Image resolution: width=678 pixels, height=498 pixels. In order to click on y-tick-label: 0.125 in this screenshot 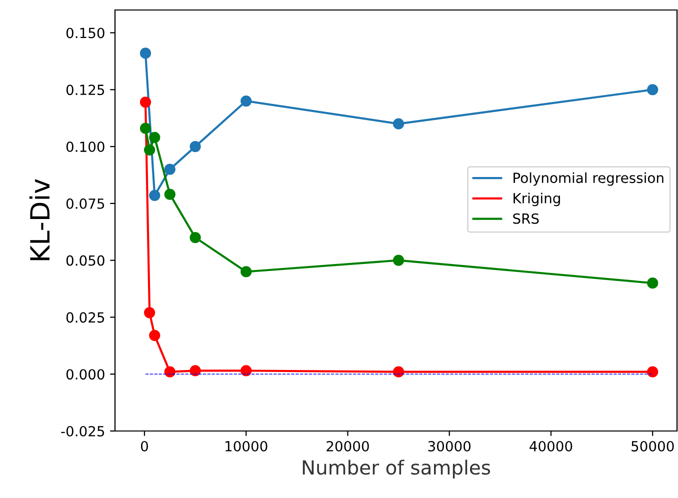, I will do `click(85, 90)`.